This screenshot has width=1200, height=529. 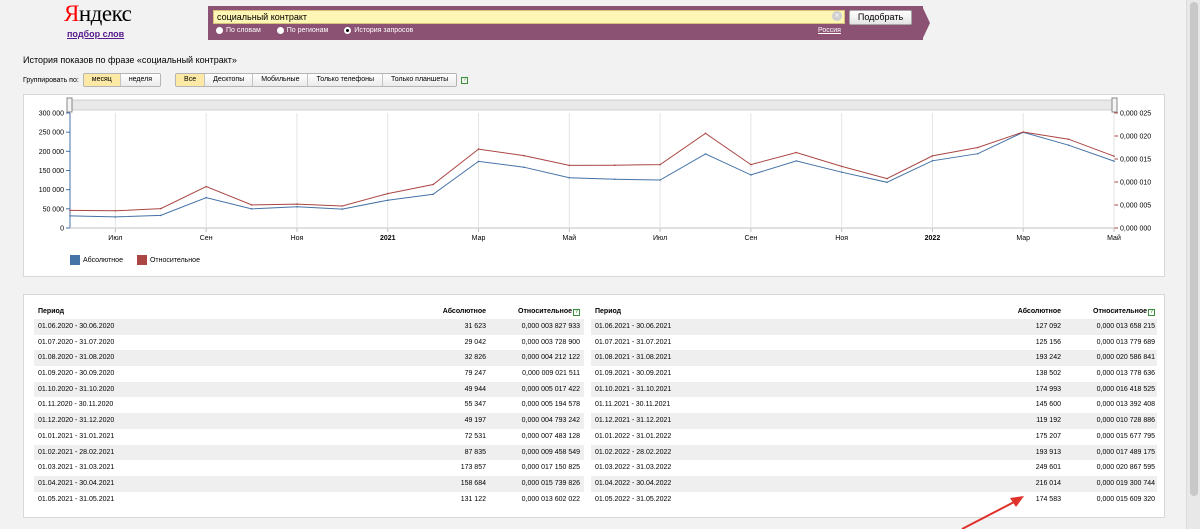 I want to click on chart-legend: Абсолютное Относительное, so click(x=142, y=260).